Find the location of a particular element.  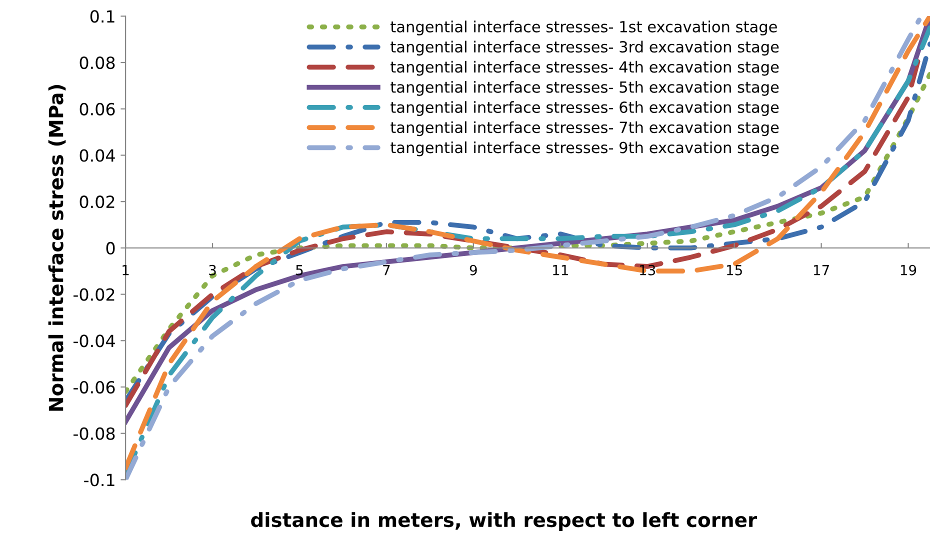

x-tick-label: 9 is located at coordinates (473, 270).